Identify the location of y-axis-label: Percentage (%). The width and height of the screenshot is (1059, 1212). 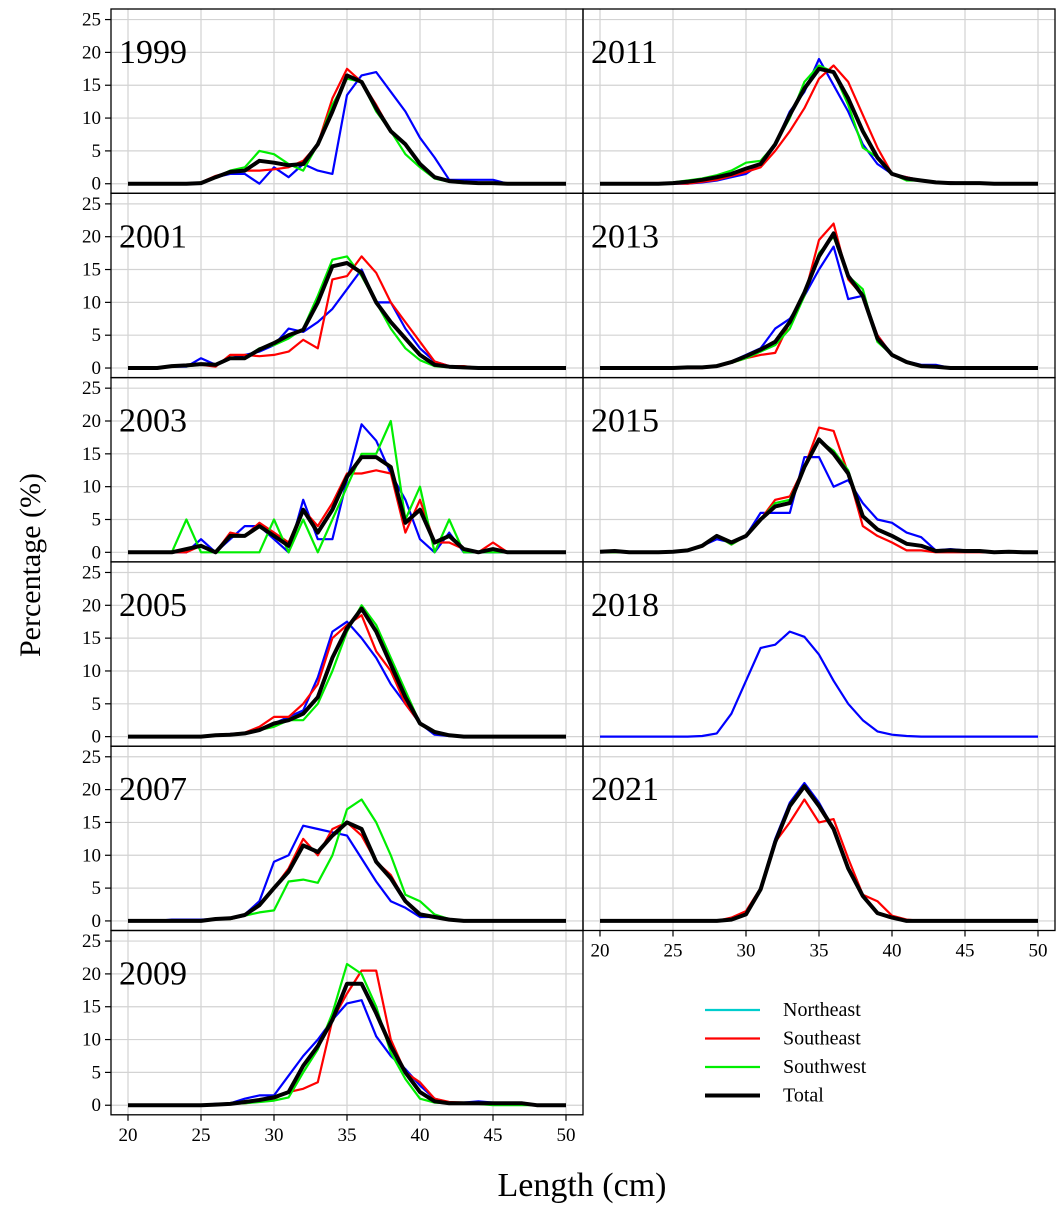
(30, 565).